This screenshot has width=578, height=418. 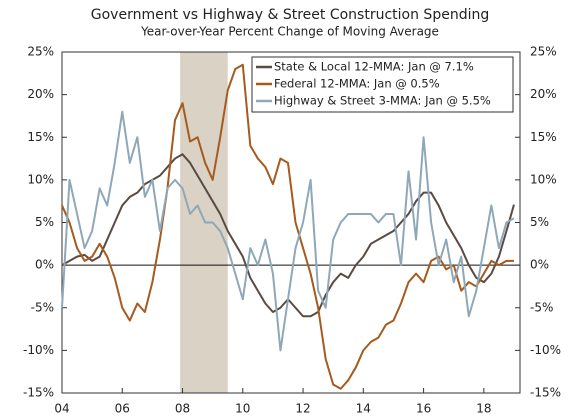 I want to click on legend-box, so click(x=382, y=84).